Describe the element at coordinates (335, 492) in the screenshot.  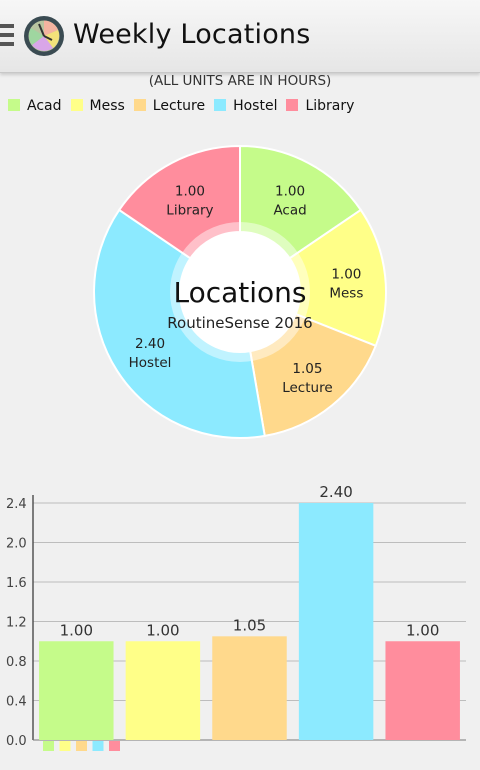
I see `bar-value-label: 2.40` at that location.